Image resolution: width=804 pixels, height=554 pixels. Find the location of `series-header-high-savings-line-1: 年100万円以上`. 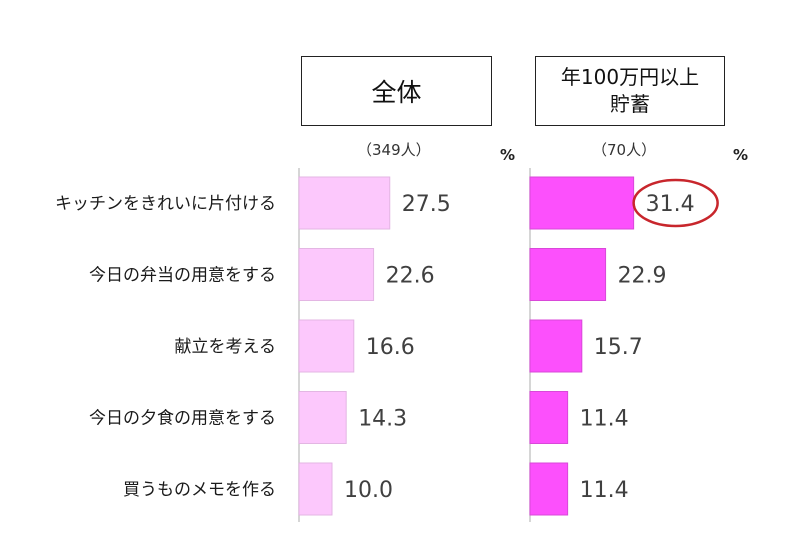

series-header-high-savings-line-1: 年100万円以上 is located at coordinates (630, 77).